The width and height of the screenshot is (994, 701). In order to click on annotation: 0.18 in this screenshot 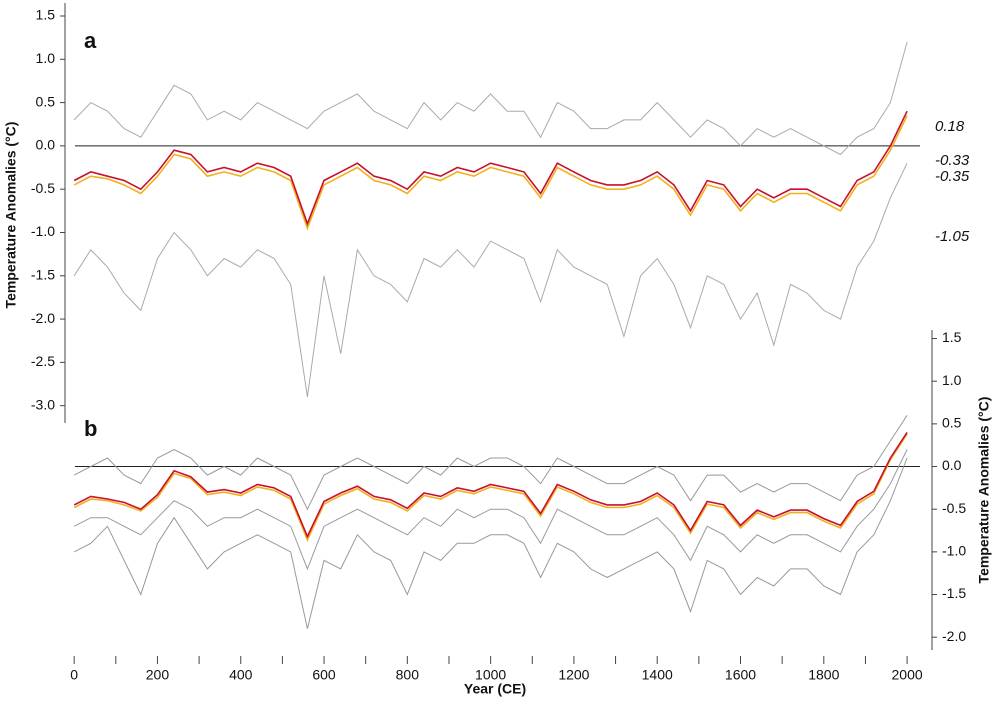, I will do `click(950, 126)`.